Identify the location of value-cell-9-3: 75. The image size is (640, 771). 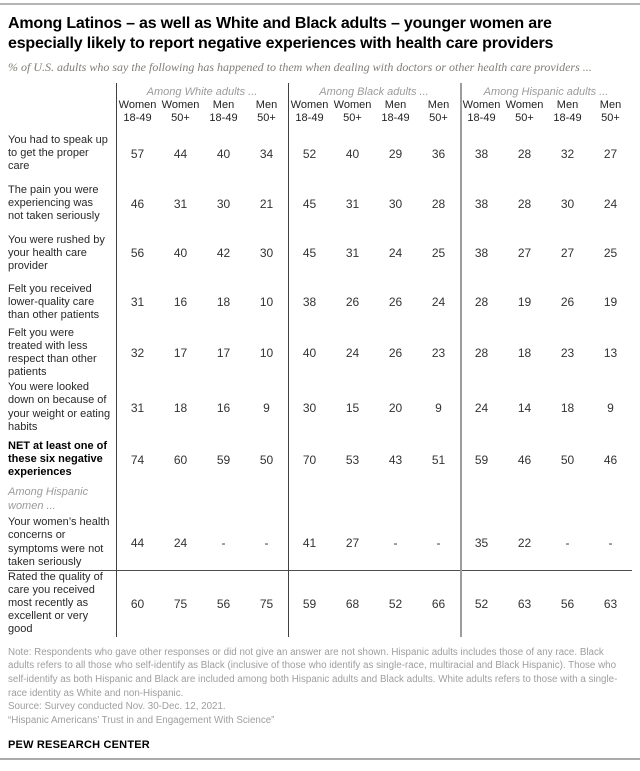
(266, 603).